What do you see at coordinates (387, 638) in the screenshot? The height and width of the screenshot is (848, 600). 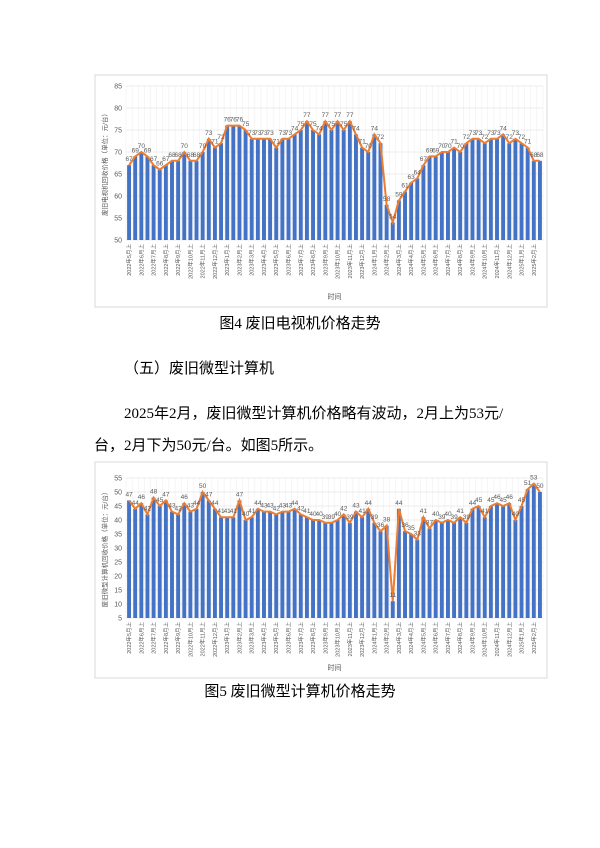 I see `x-tick-label: 2024年2月上` at bounding box center [387, 638].